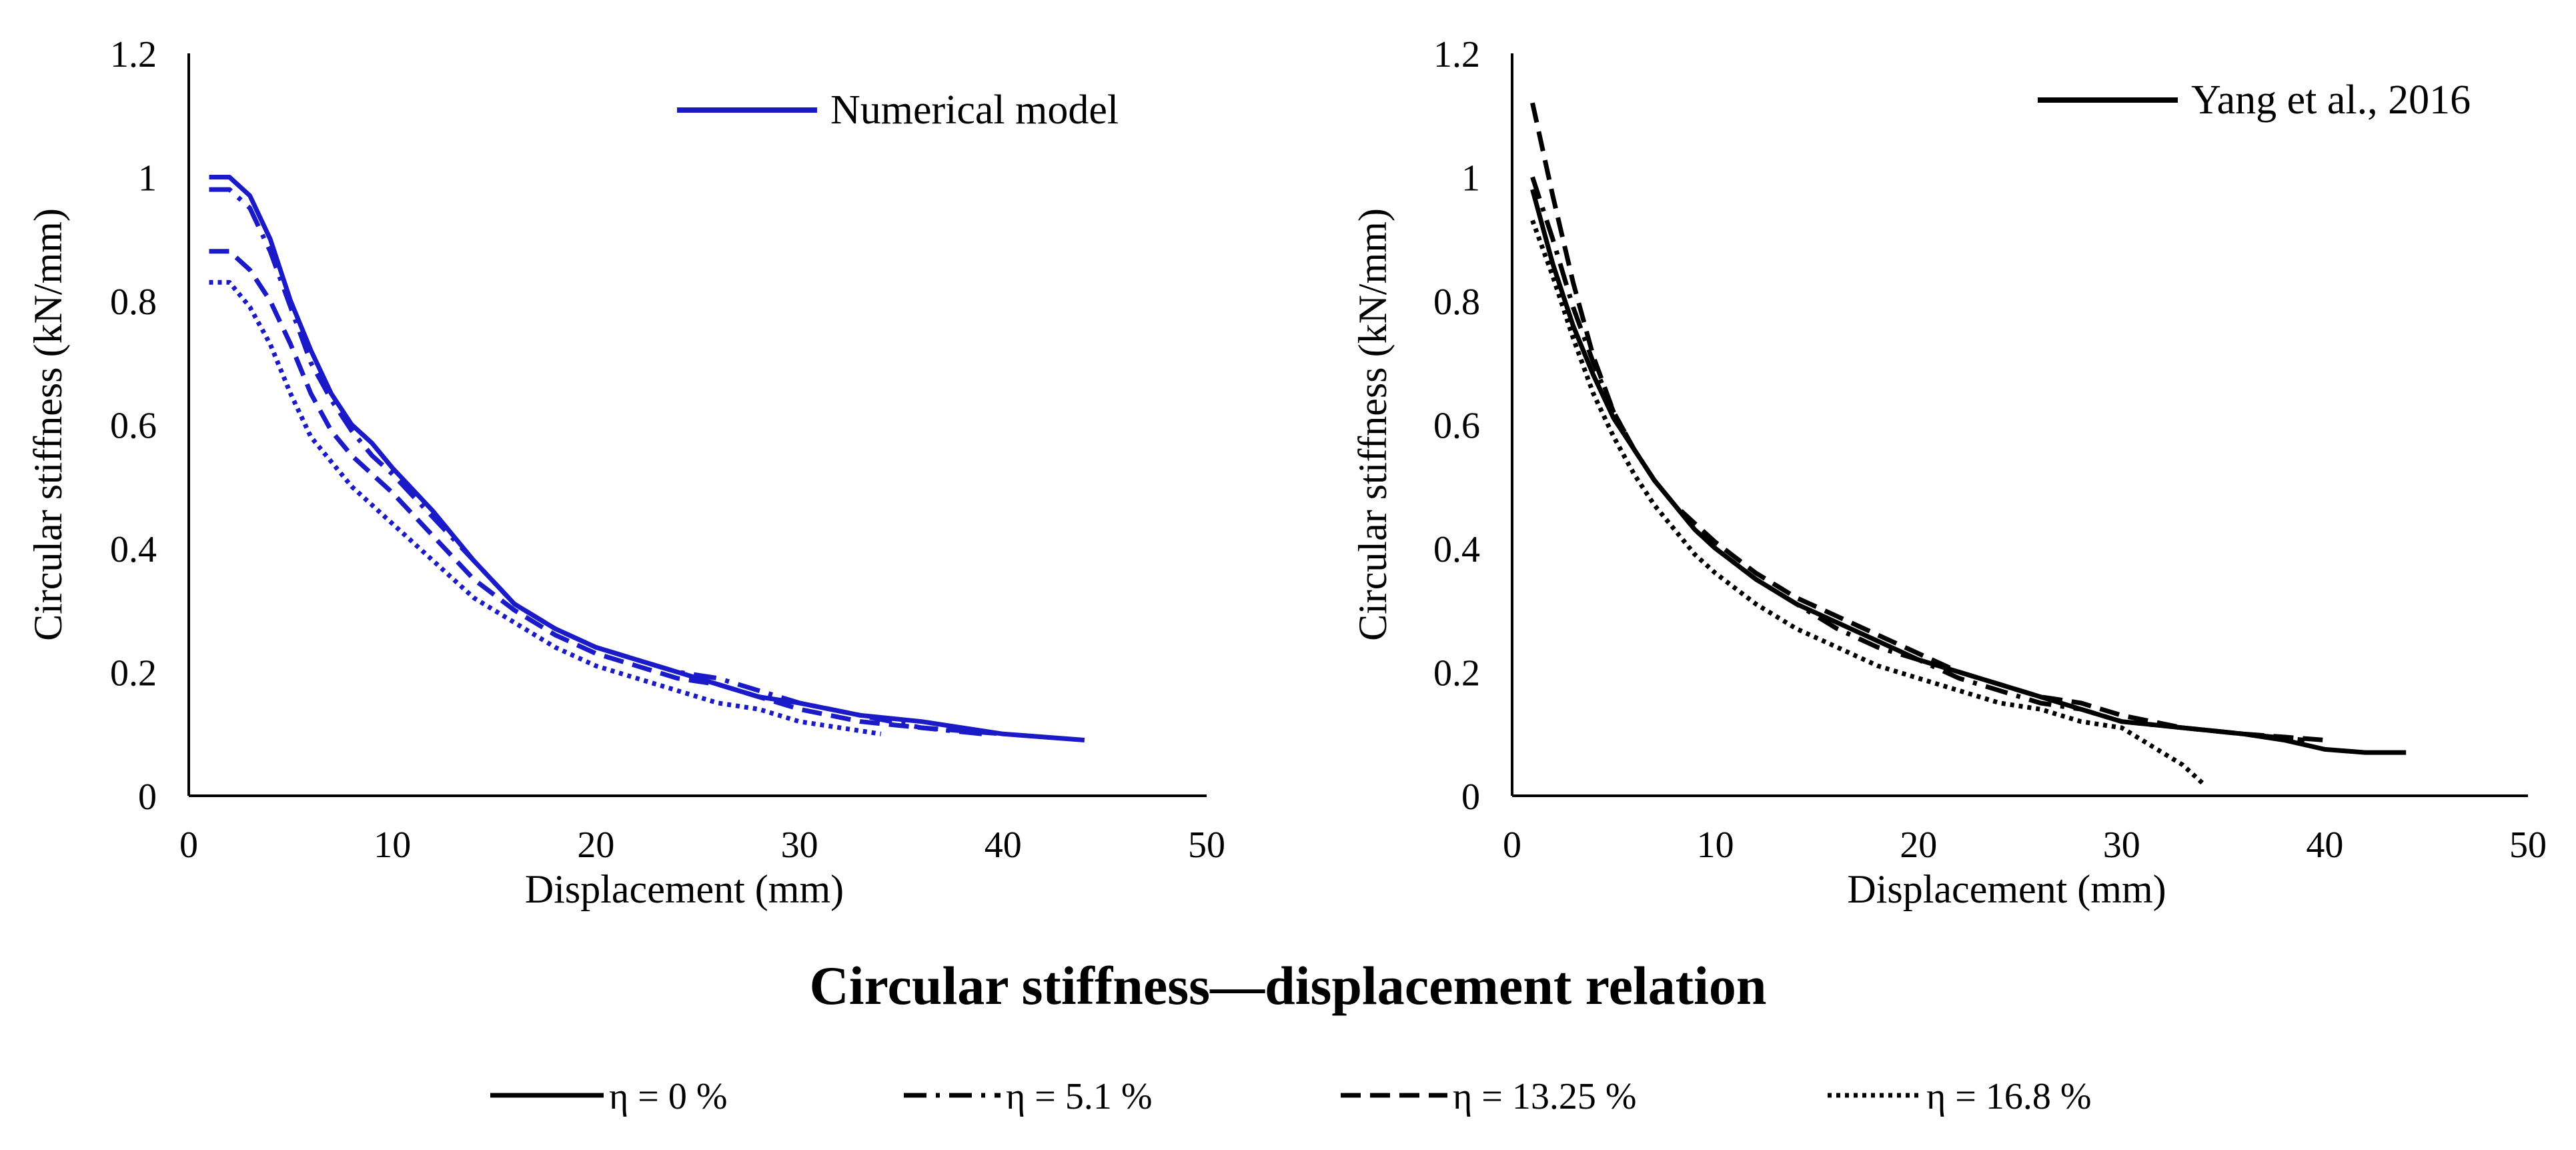 Image resolution: width=2576 pixels, height=1150 pixels. What do you see at coordinates (1291, 1096) in the screenshot?
I see `bottom-legend: η = 0 % η = 5.1 % η = 13.25 % η = 16.8 %` at bounding box center [1291, 1096].